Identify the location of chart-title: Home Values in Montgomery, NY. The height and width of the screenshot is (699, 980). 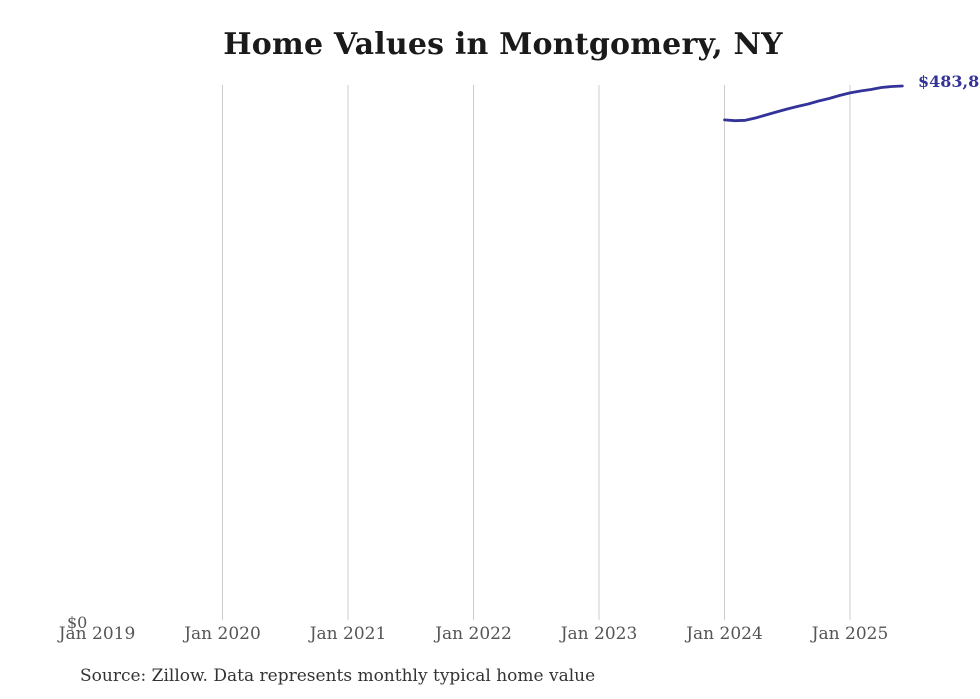
(503, 44).